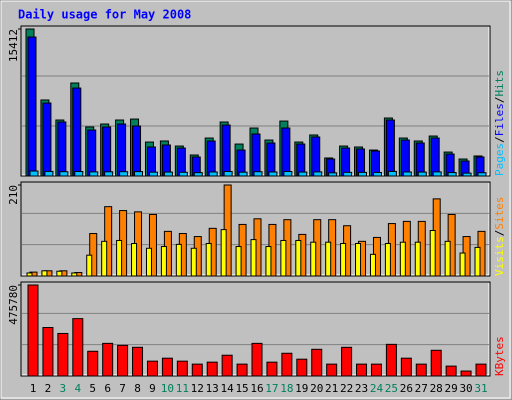 This screenshot has height=400, width=512. Describe the element at coordinates (48, 388) in the screenshot. I see `x-tick-label: 2` at that location.